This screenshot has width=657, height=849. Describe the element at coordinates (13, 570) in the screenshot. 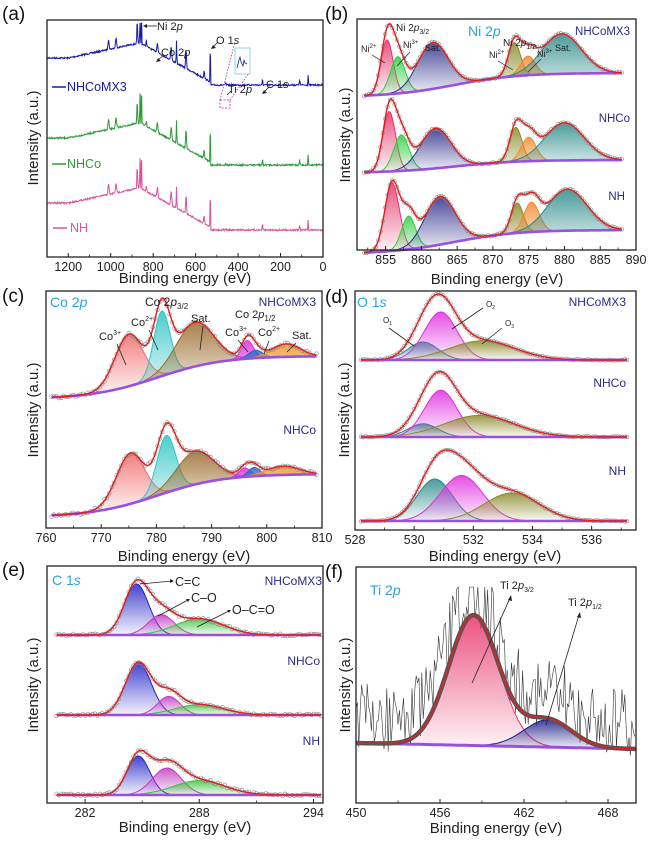

I see `panel-label-e: (e)` at that location.